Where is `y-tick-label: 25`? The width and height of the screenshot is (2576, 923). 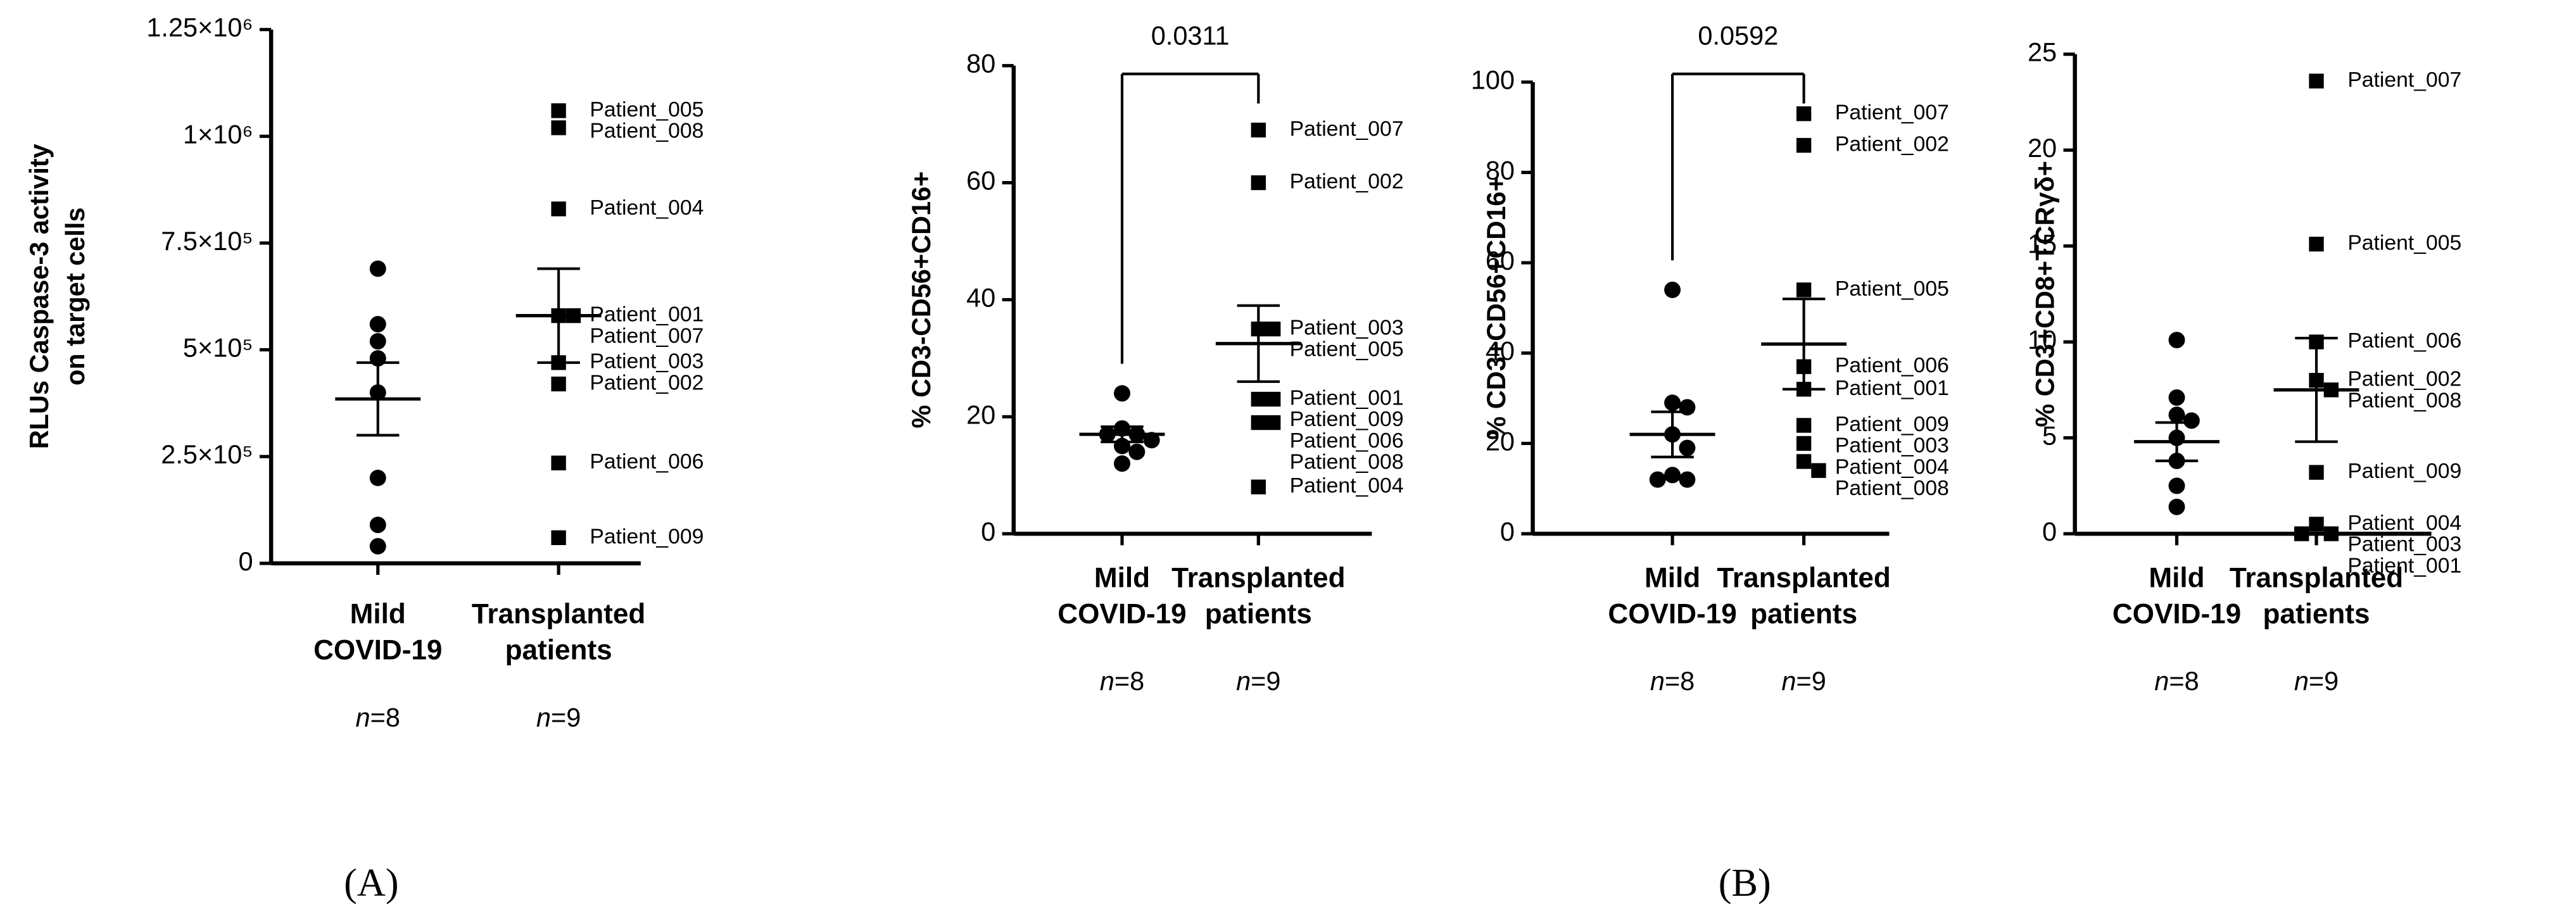 y-tick-label: 25 is located at coordinates (2042, 52).